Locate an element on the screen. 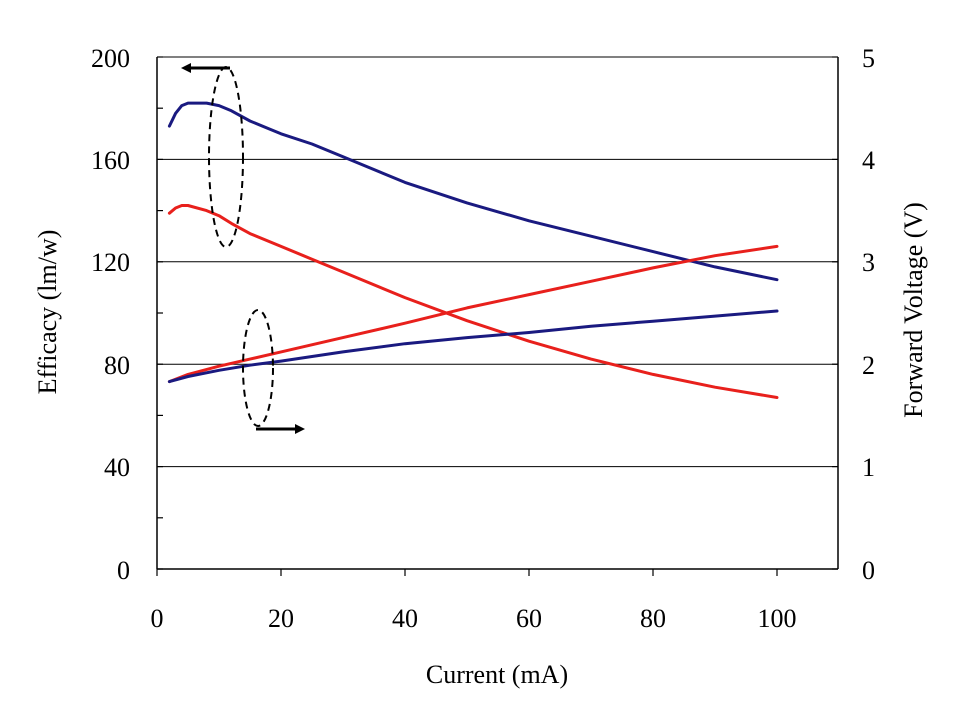 This screenshot has height=716, width=960. left-y-tick-labels: 0 40 80 120 160 200 is located at coordinates (110, 314).